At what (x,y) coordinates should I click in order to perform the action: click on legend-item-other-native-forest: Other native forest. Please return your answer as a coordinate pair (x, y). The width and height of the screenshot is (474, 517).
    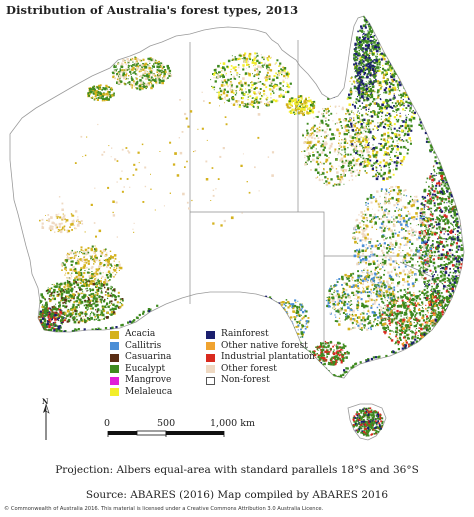
    Looking at the image, I should click on (260, 347).